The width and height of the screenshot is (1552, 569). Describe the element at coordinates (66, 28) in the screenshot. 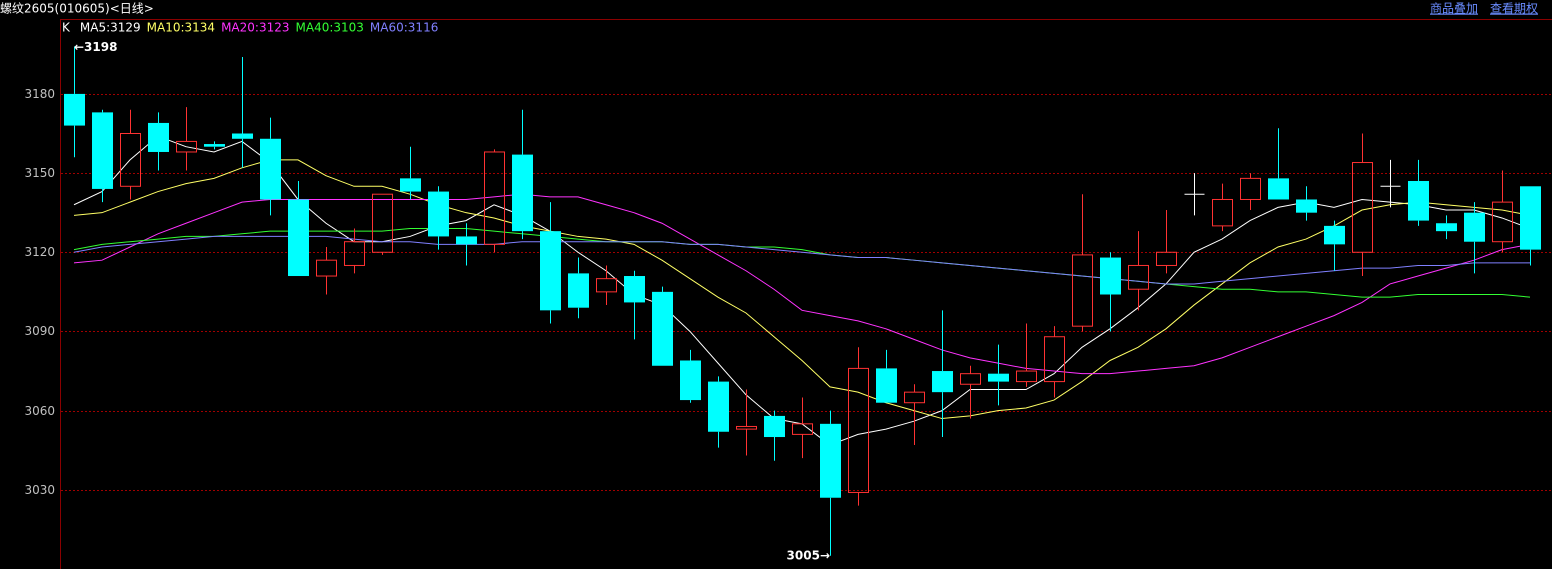

I see `legend-label: K` at that location.